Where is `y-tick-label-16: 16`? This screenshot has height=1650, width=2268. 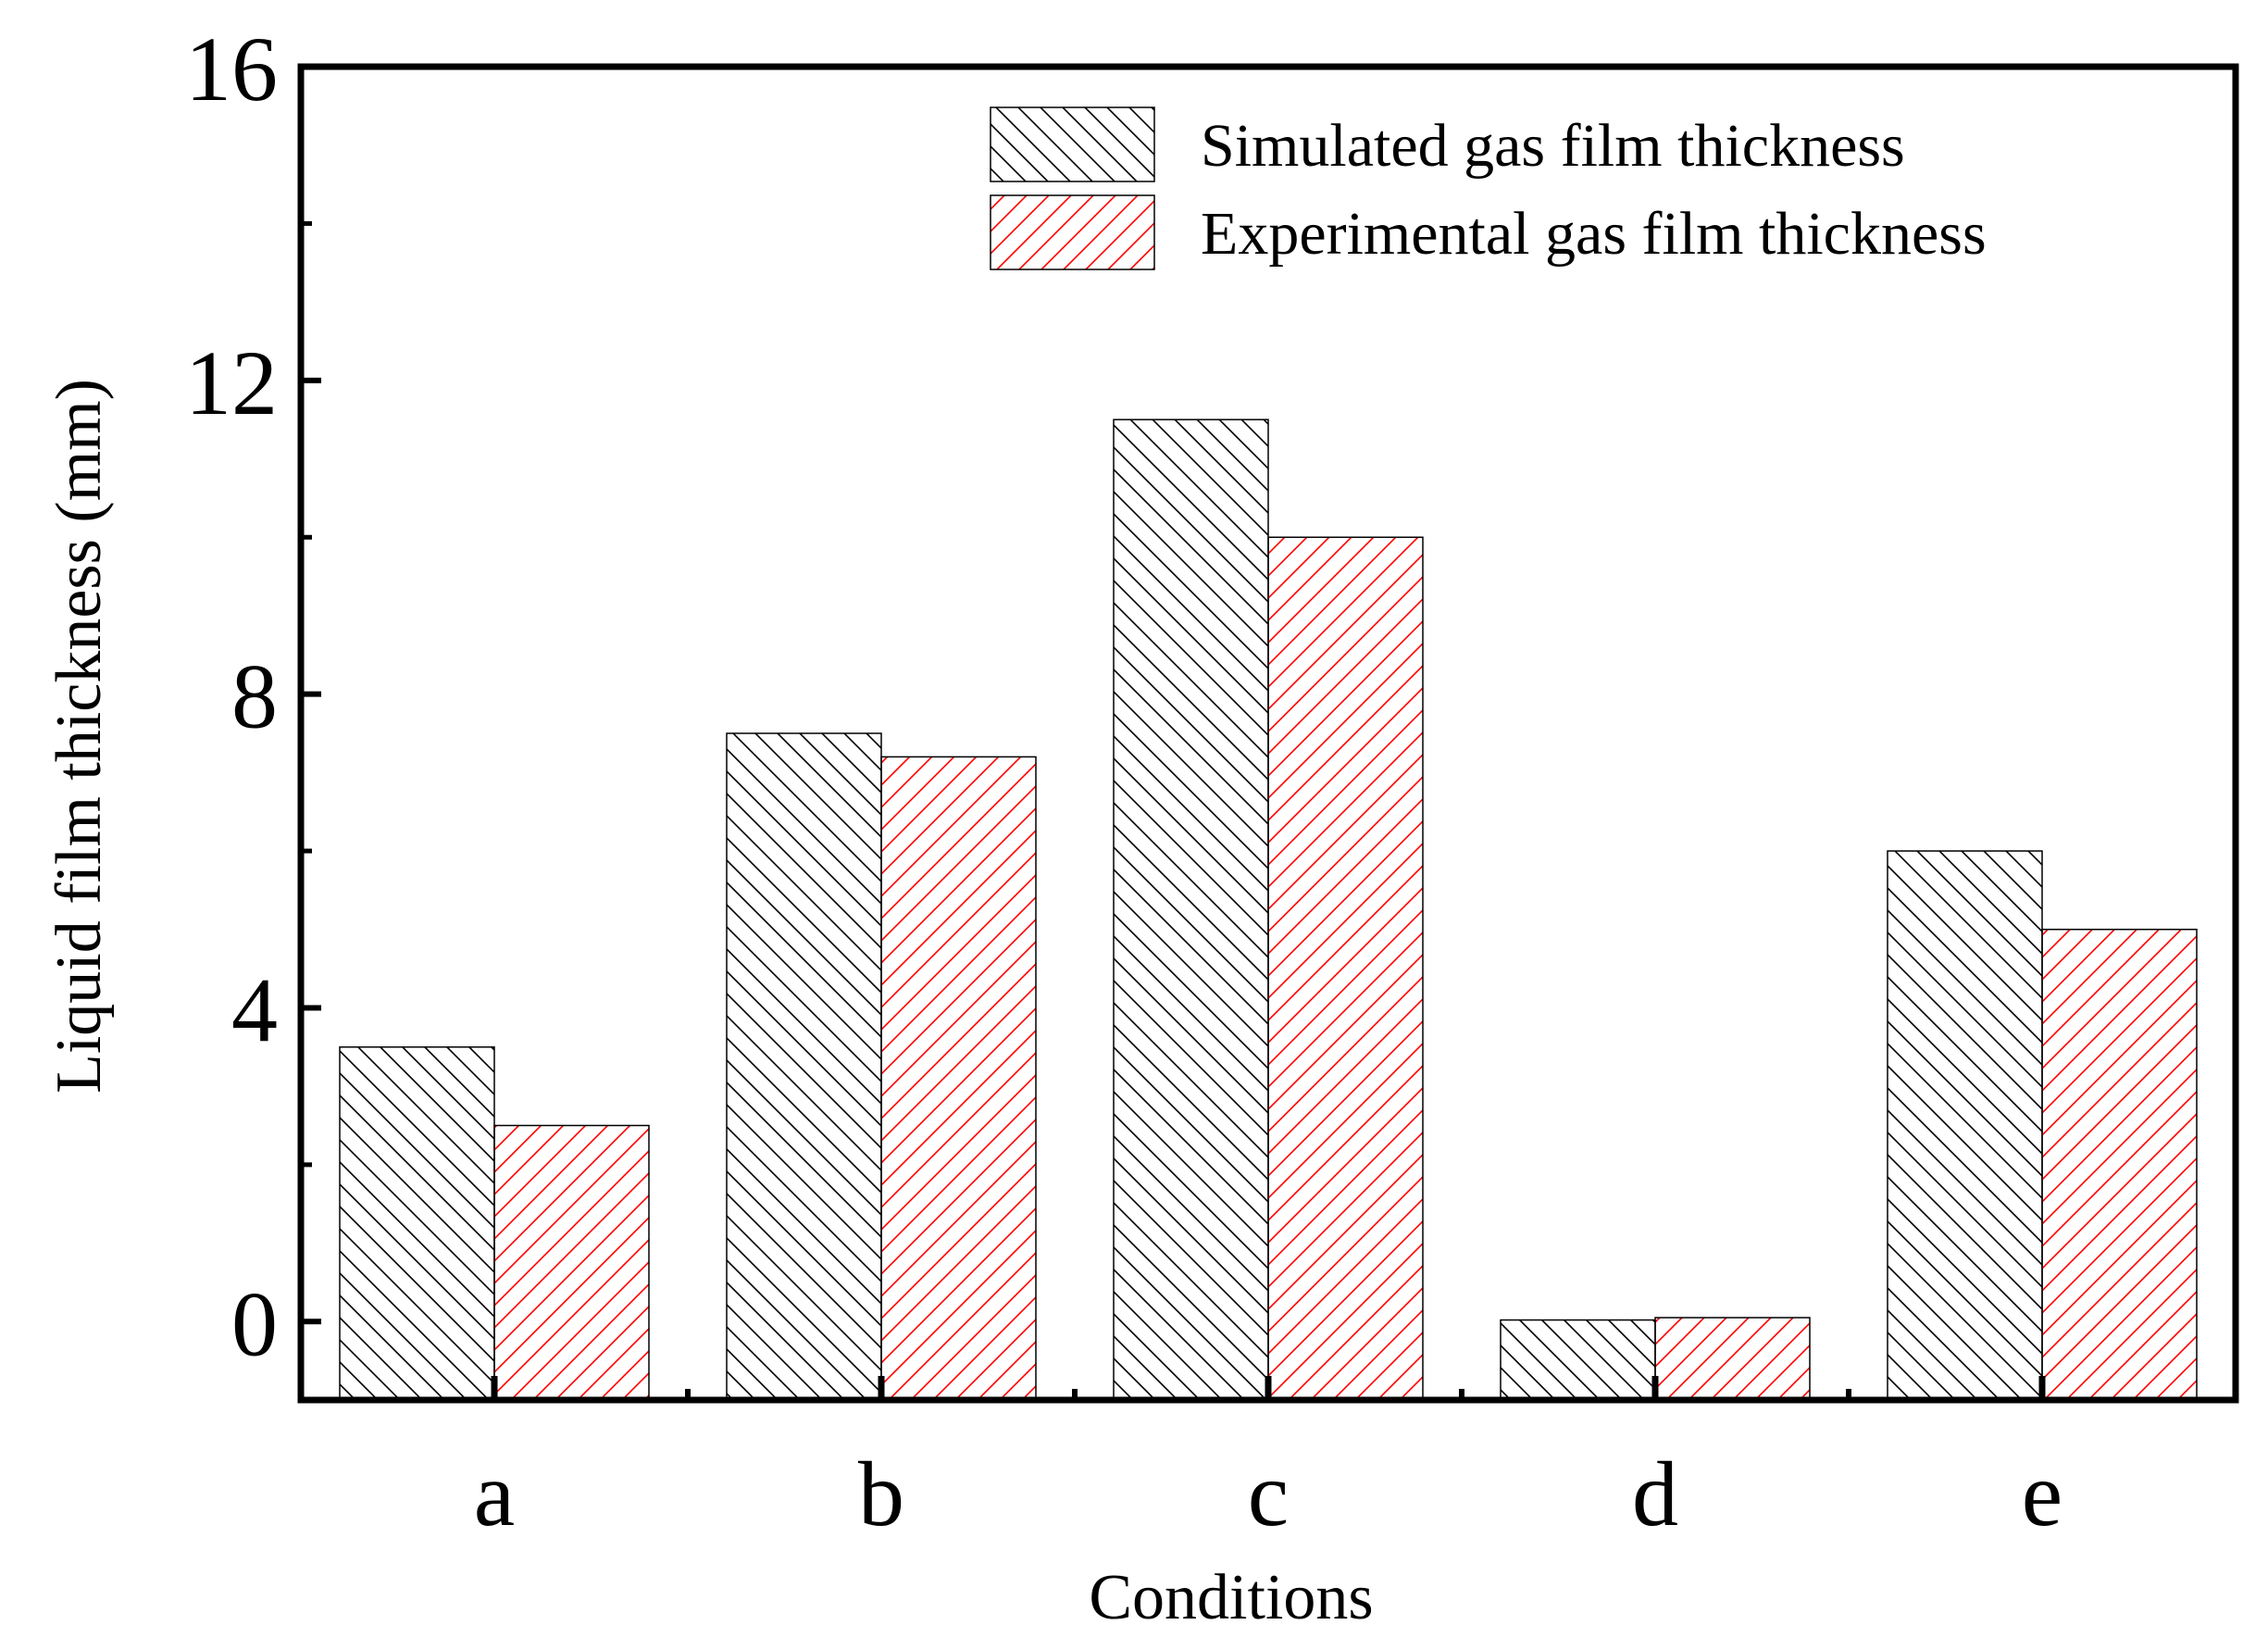
y-tick-label-16: 16 is located at coordinates (231, 69).